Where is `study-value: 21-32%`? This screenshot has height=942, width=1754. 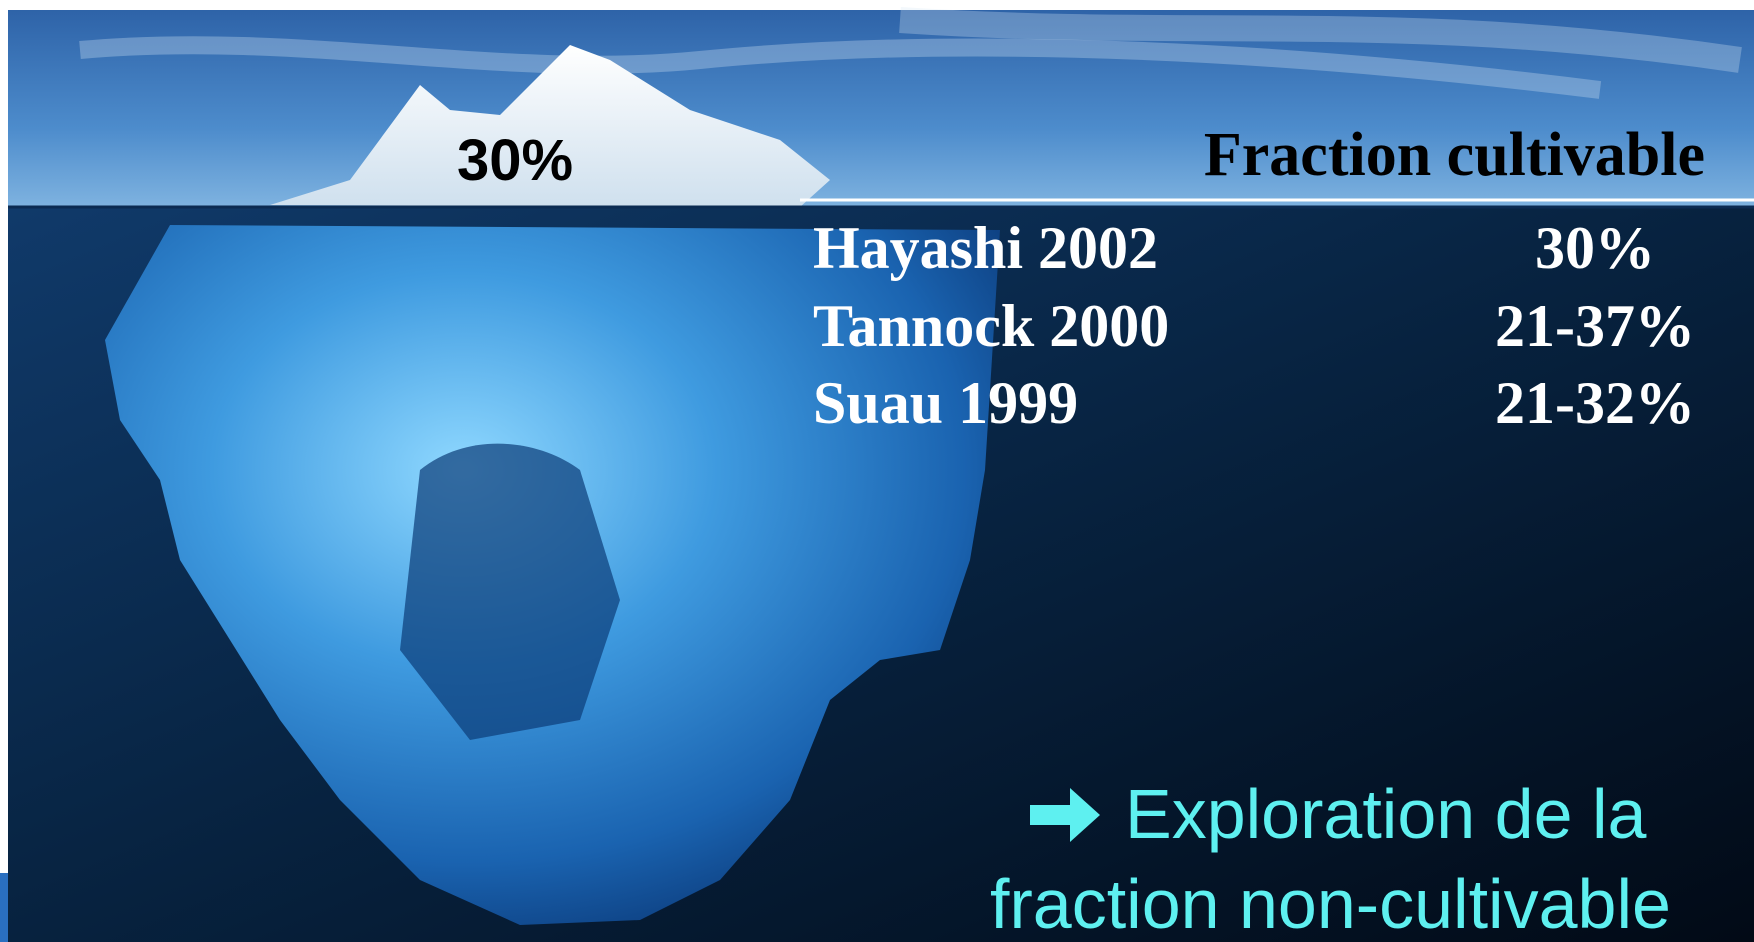
study-value: 21-32% is located at coordinates (1595, 403).